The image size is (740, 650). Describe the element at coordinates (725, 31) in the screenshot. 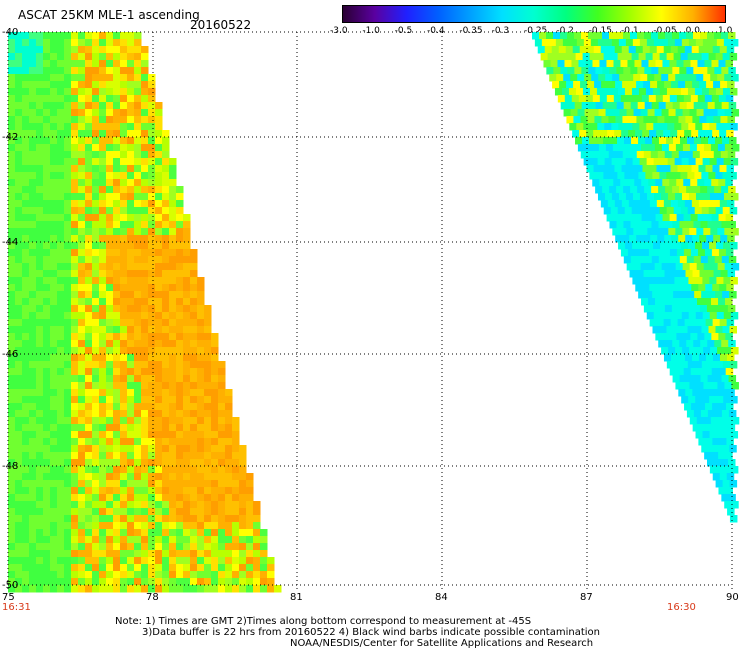

I see `colorbar-label: 1.0` at that location.